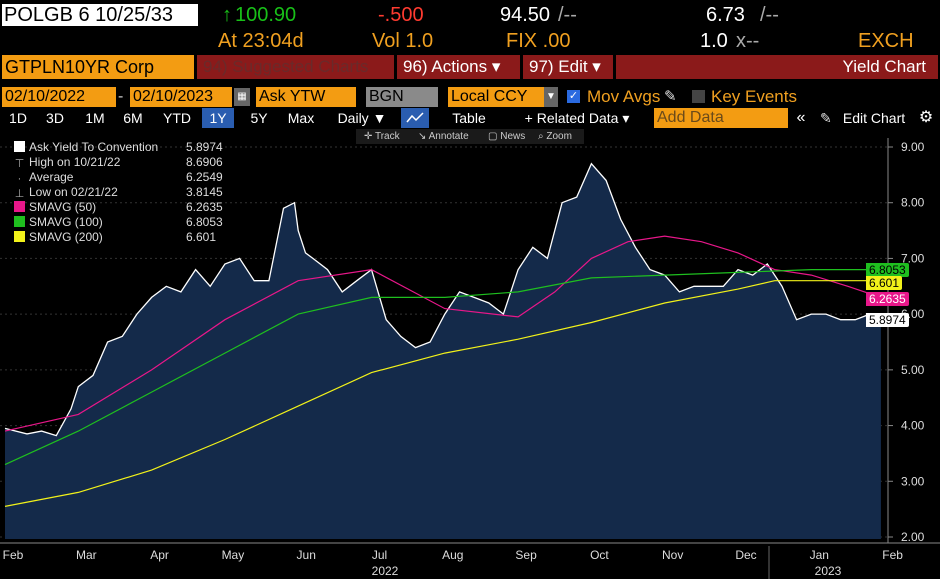  I want to click on chart-tools-strip: ✛ Track ↘ Annotate ▢ News ⌕ Zoom, so click(470, 136).